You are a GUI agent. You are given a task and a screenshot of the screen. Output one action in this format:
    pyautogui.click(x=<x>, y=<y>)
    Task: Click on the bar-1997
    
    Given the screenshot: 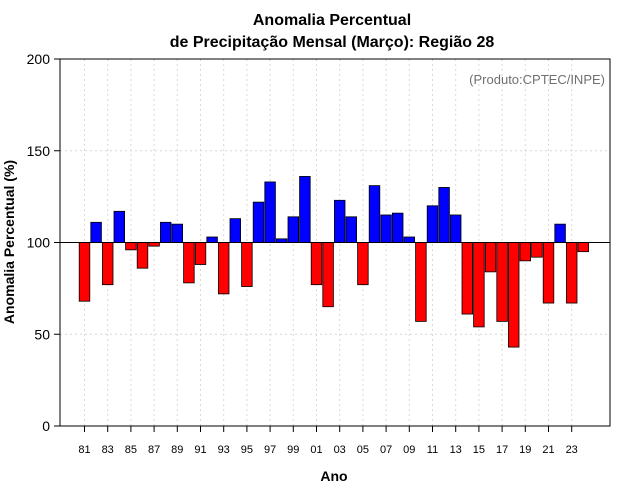 What is the action you would take?
    pyautogui.click(x=270, y=212)
    